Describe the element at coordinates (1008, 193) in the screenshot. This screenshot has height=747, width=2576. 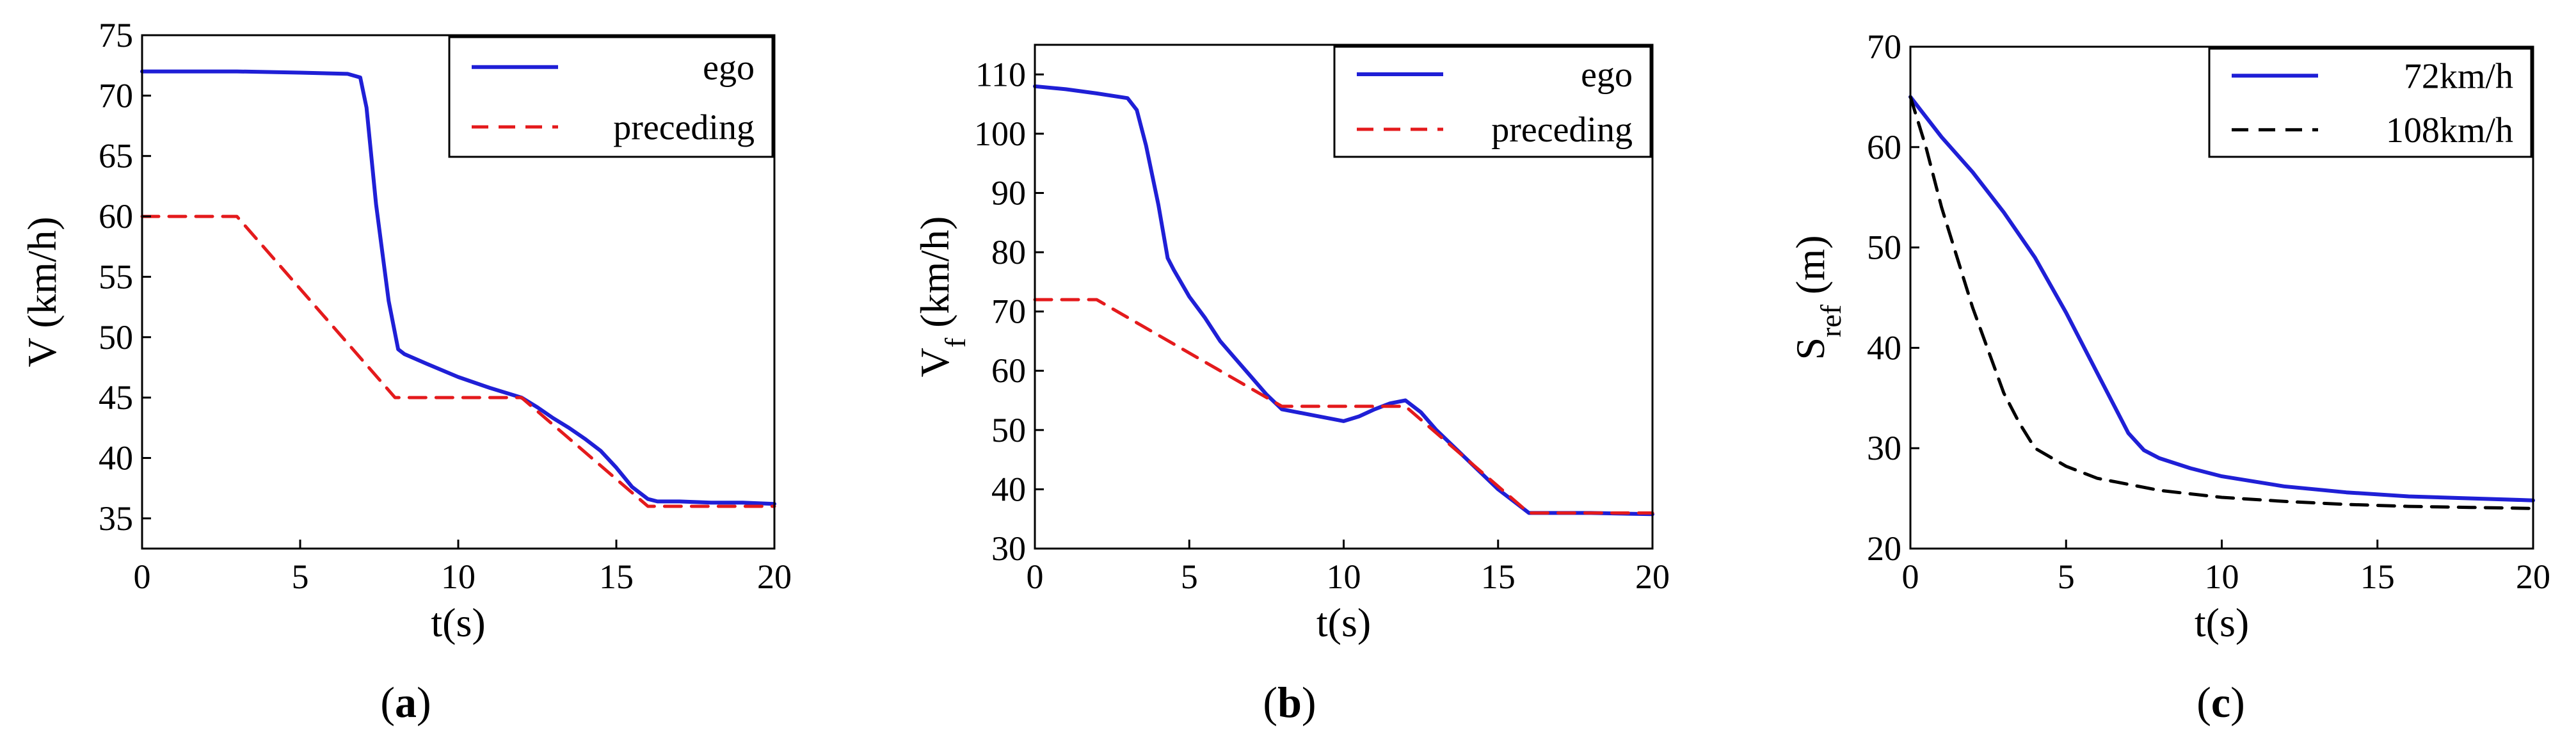
I see `y-tick-label: 90` at that location.